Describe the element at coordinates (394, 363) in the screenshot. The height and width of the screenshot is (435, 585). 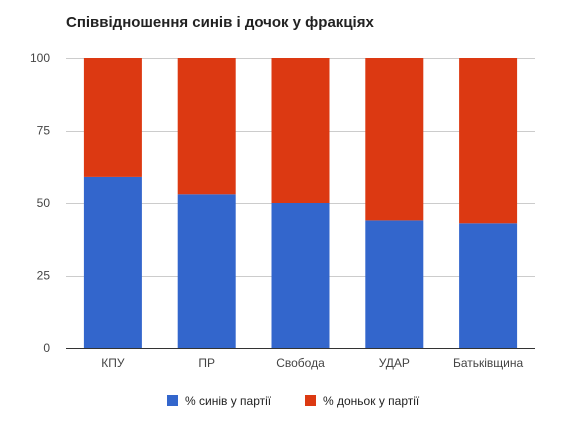
I see `x-tick-label: УДАР` at that location.